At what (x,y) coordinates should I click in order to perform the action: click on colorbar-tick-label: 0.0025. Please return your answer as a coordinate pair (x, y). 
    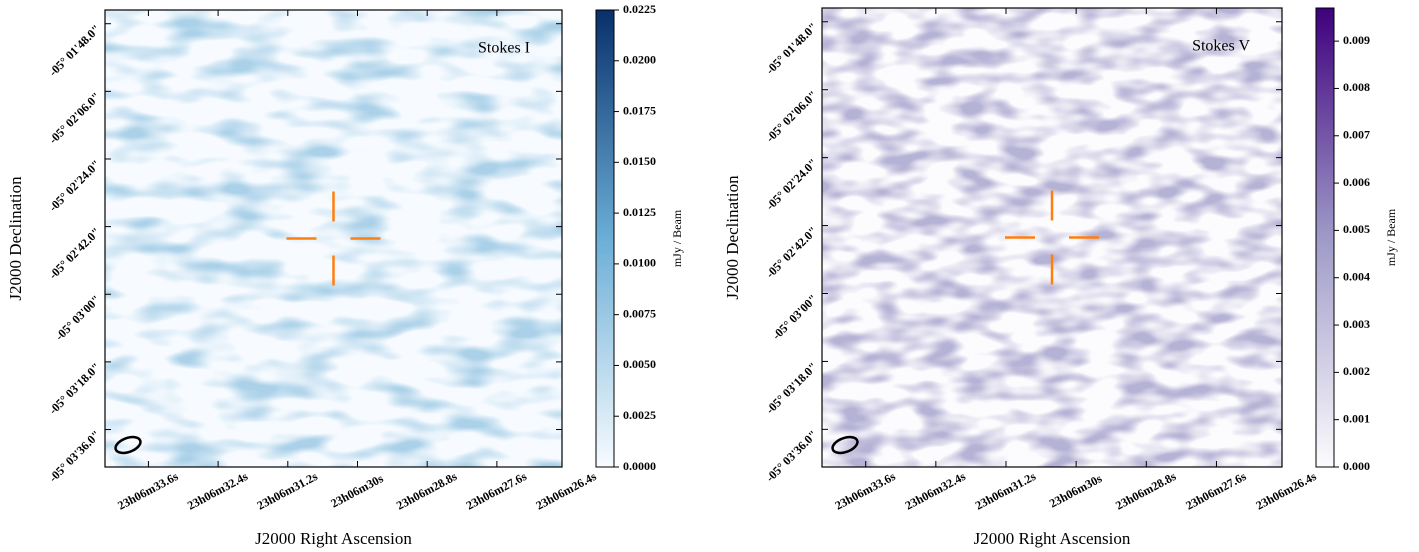
    Looking at the image, I should click on (639, 415).